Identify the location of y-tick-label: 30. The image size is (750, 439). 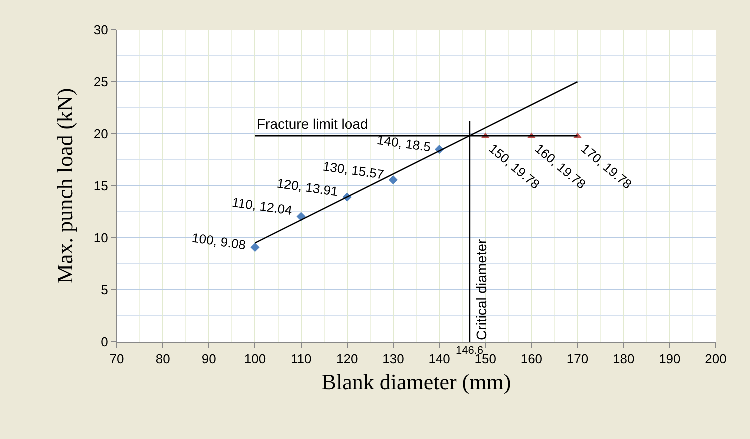
(101, 30).